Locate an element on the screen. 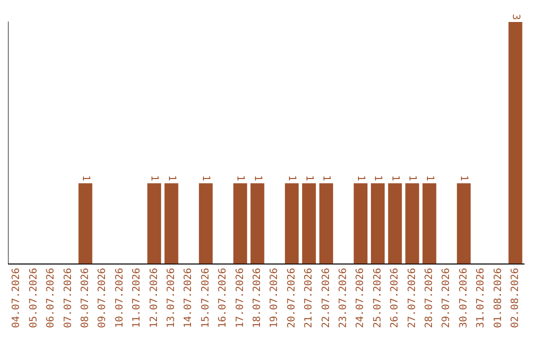 The image size is (540, 340). x-tick-label: 19.07.2026 is located at coordinates (274, 298).